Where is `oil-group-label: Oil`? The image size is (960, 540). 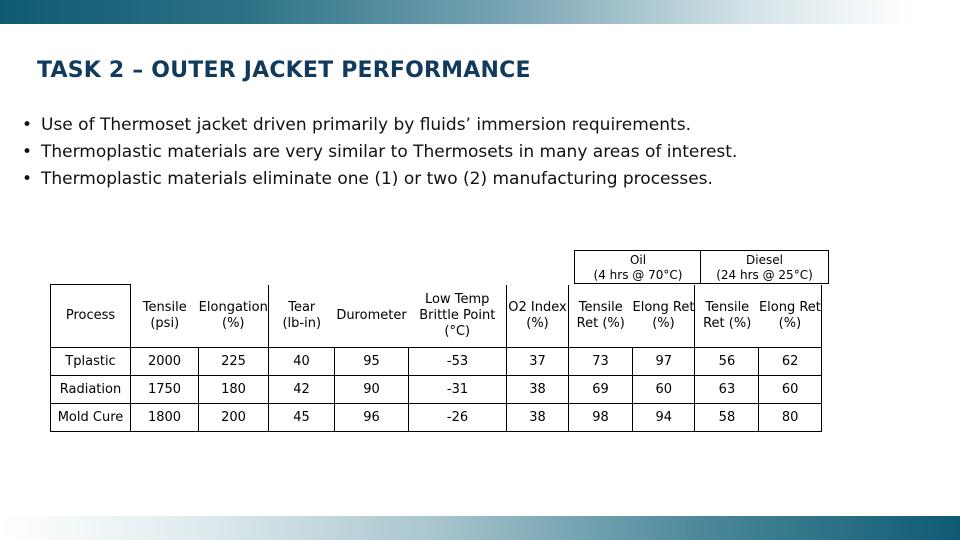
oil-group-label: Oil is located at coordinates (638, 260).